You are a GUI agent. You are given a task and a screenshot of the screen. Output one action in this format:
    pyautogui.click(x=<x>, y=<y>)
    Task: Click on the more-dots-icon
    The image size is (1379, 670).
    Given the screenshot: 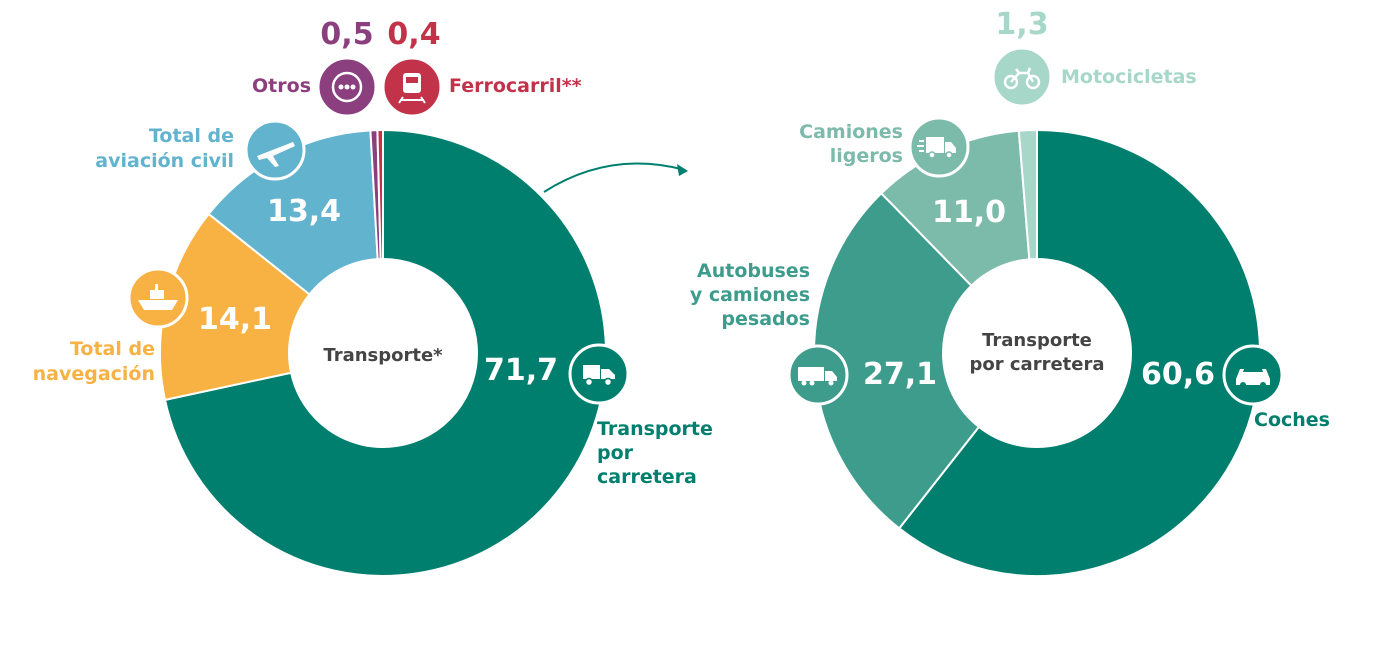 What is the action you would take?
    pyautogui.click(x=347, y=87)
    